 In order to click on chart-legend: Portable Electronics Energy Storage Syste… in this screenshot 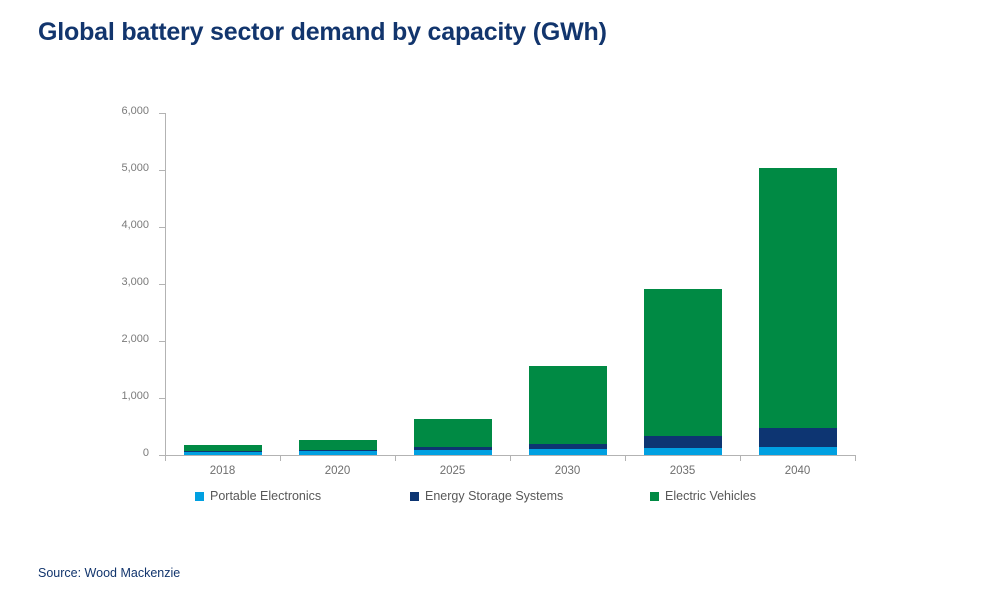, I will do `click(510, 500)`.